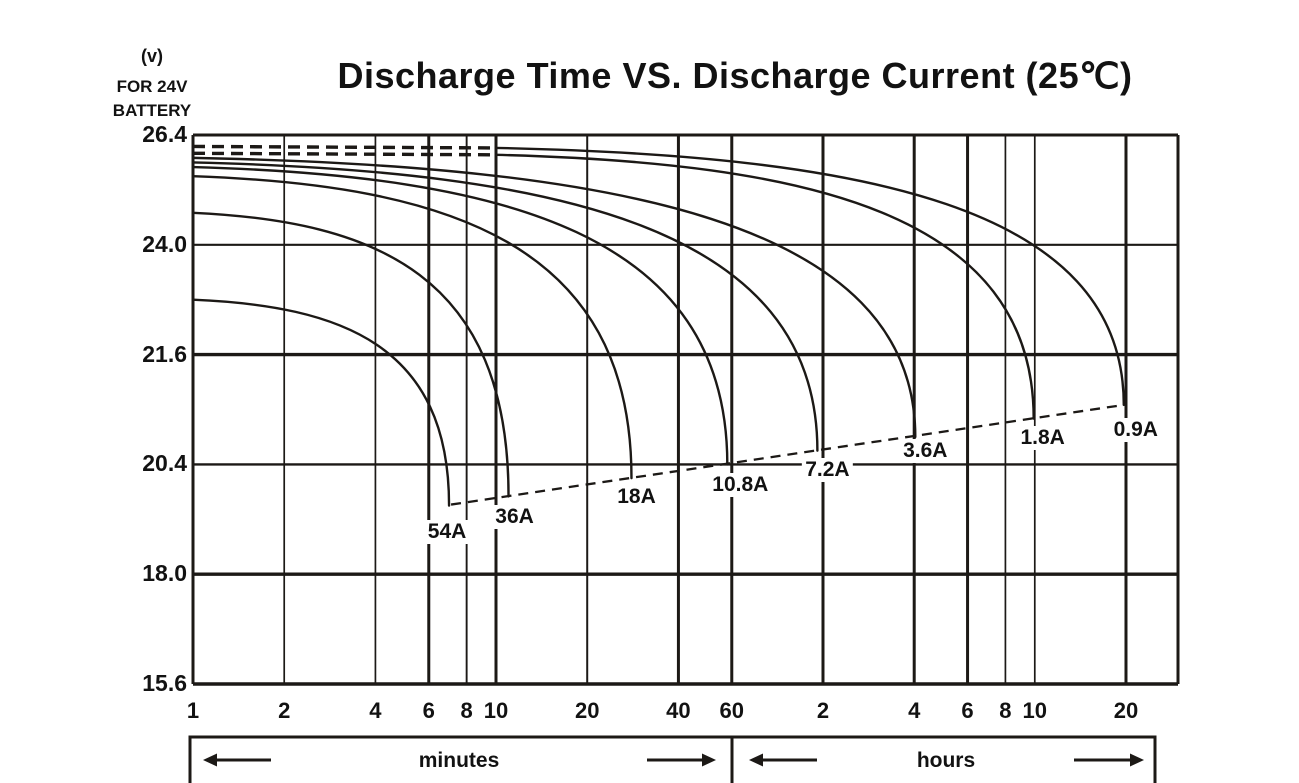 Image resolution: width=1299 pixels, height=783 pixels. I want to click on y-tick-15.6: 15.6, so click(164, 683).